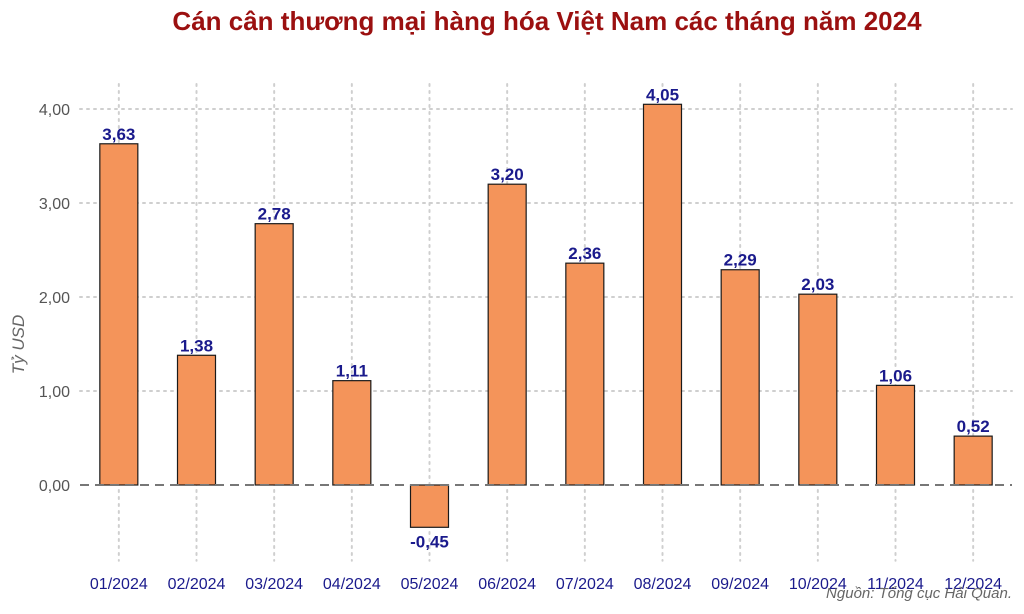 Image resolution: width=1024 pixels, height=614 pixels. What do you see at coordinates (54, 204) in the screenshot?
I see `y-tick-label: 3,00` at bounding box center [54, 204].